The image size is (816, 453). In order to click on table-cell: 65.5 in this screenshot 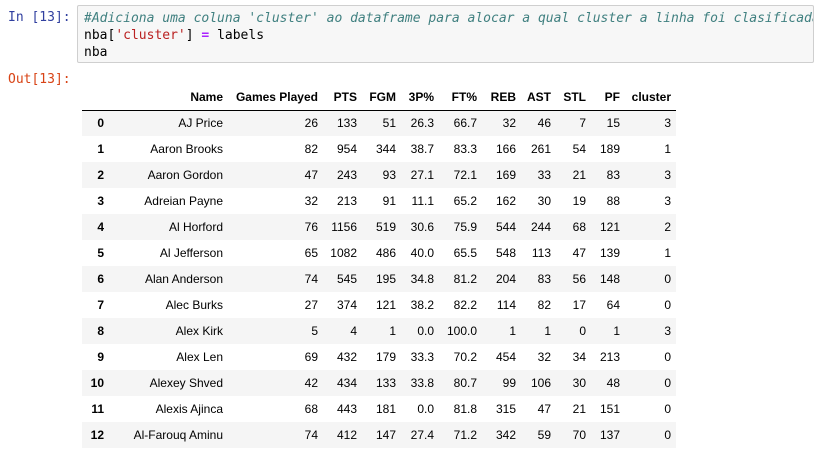, I will do `click(465, 253)`.